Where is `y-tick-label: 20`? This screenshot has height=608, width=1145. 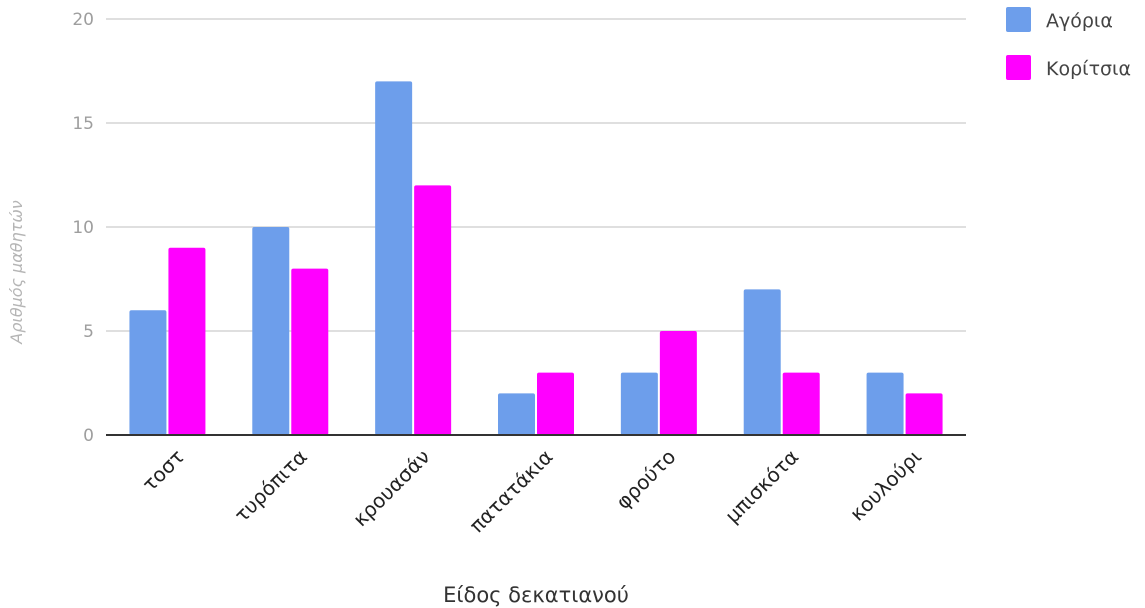
y-tick-label: 20 is located at coordinates (83, 20).